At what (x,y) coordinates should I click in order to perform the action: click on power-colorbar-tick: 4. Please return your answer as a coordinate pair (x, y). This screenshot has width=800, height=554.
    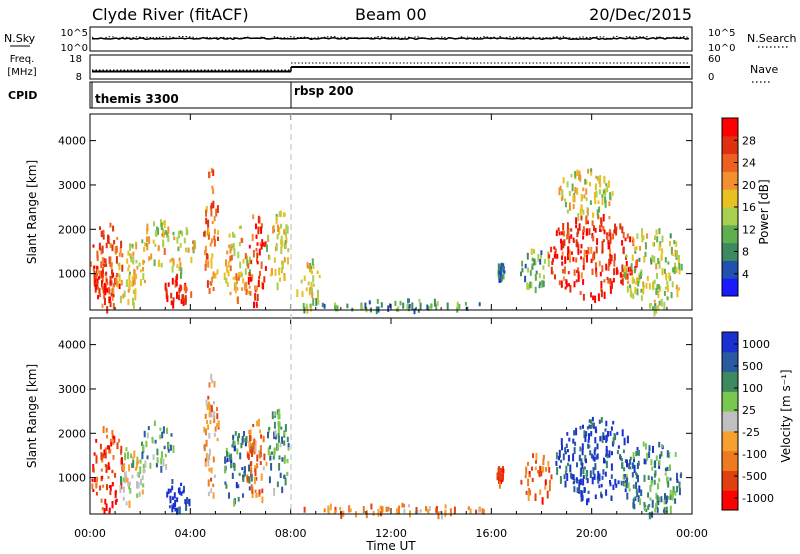
    Looking at the image, I should click on (745, 274).